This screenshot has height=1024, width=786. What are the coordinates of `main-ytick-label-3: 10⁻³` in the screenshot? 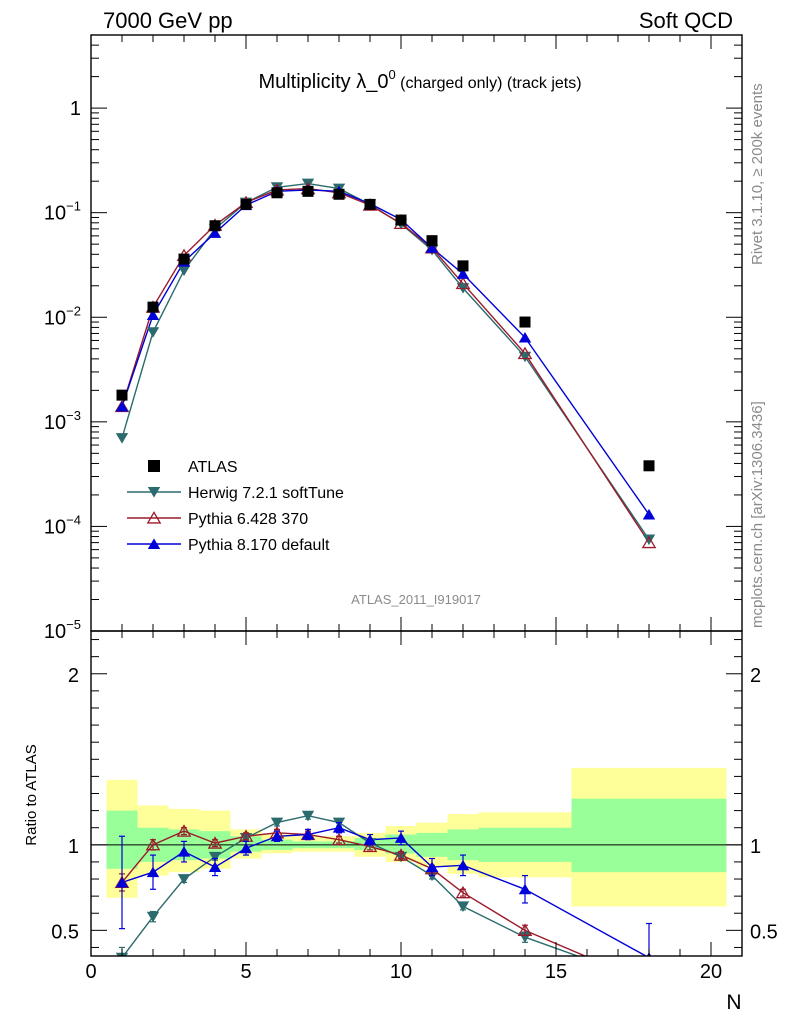 It's located at (62, 421).